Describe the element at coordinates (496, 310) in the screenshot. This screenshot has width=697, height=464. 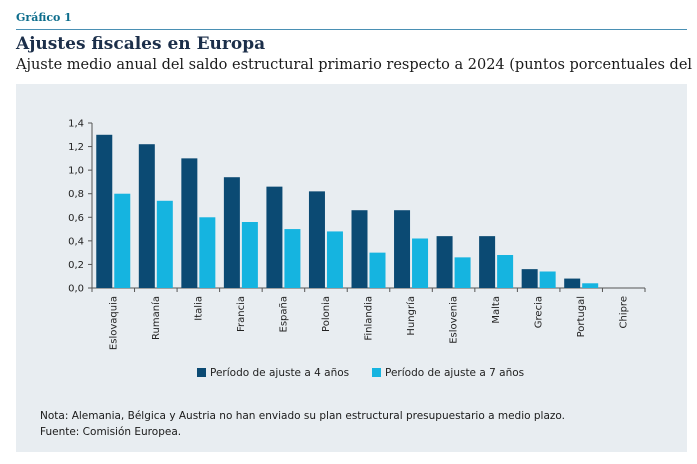
I see `category-label: Malta` at that location.